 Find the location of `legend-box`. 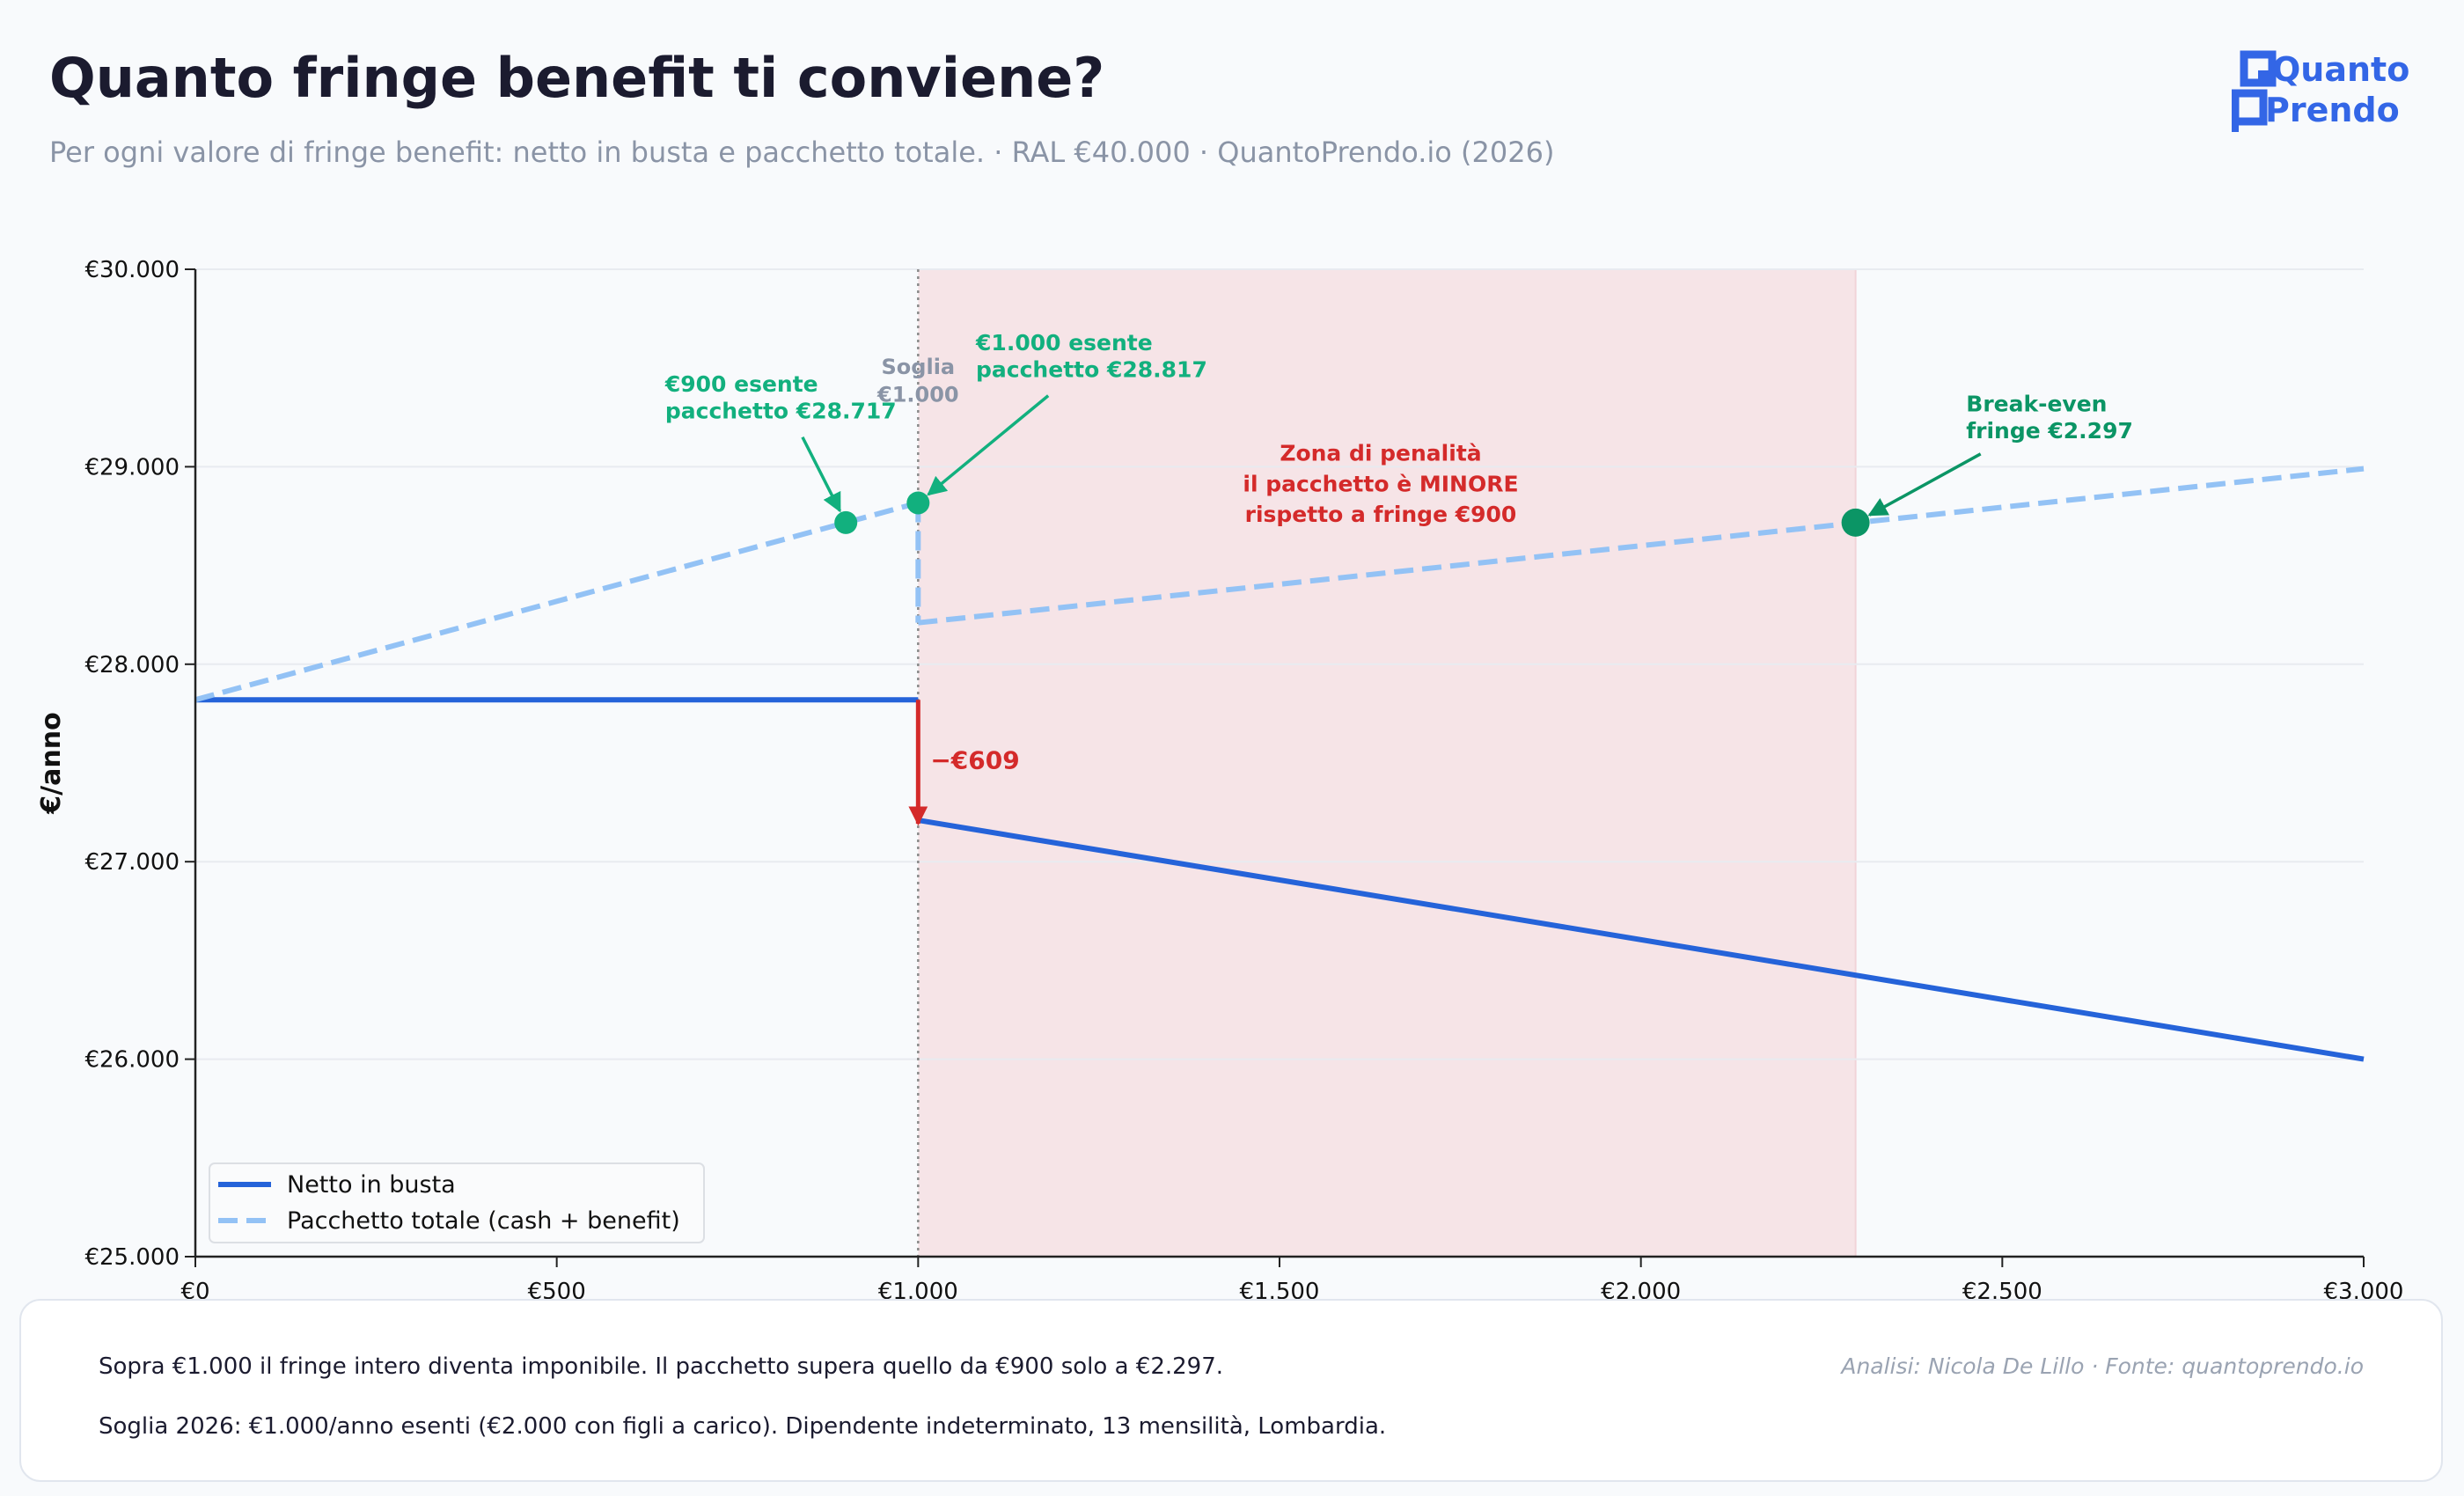

legend-box is located at coordinates (457, 1202).